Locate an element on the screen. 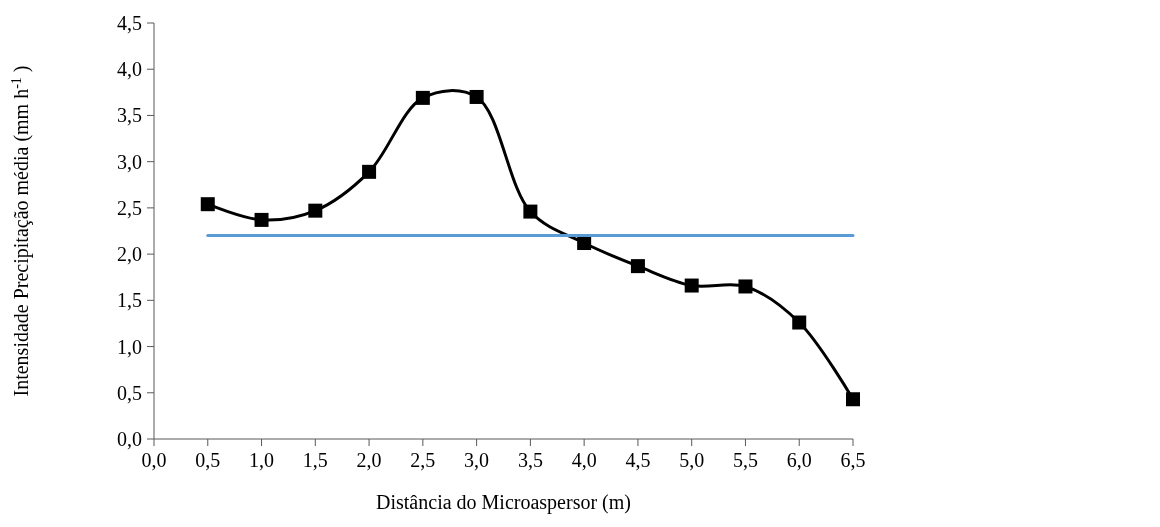 The height and width of the screenshot is (527, 1160). y-tick-label: 0,0 is located at coordinates (129, 439).